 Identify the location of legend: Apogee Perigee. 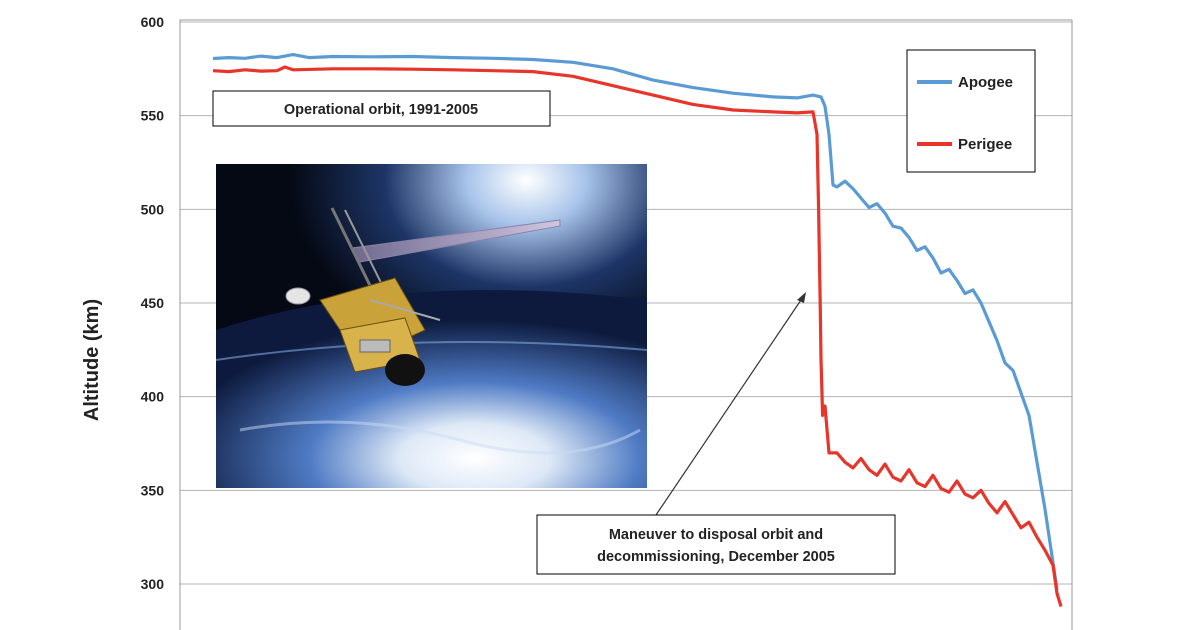
(971, 111).